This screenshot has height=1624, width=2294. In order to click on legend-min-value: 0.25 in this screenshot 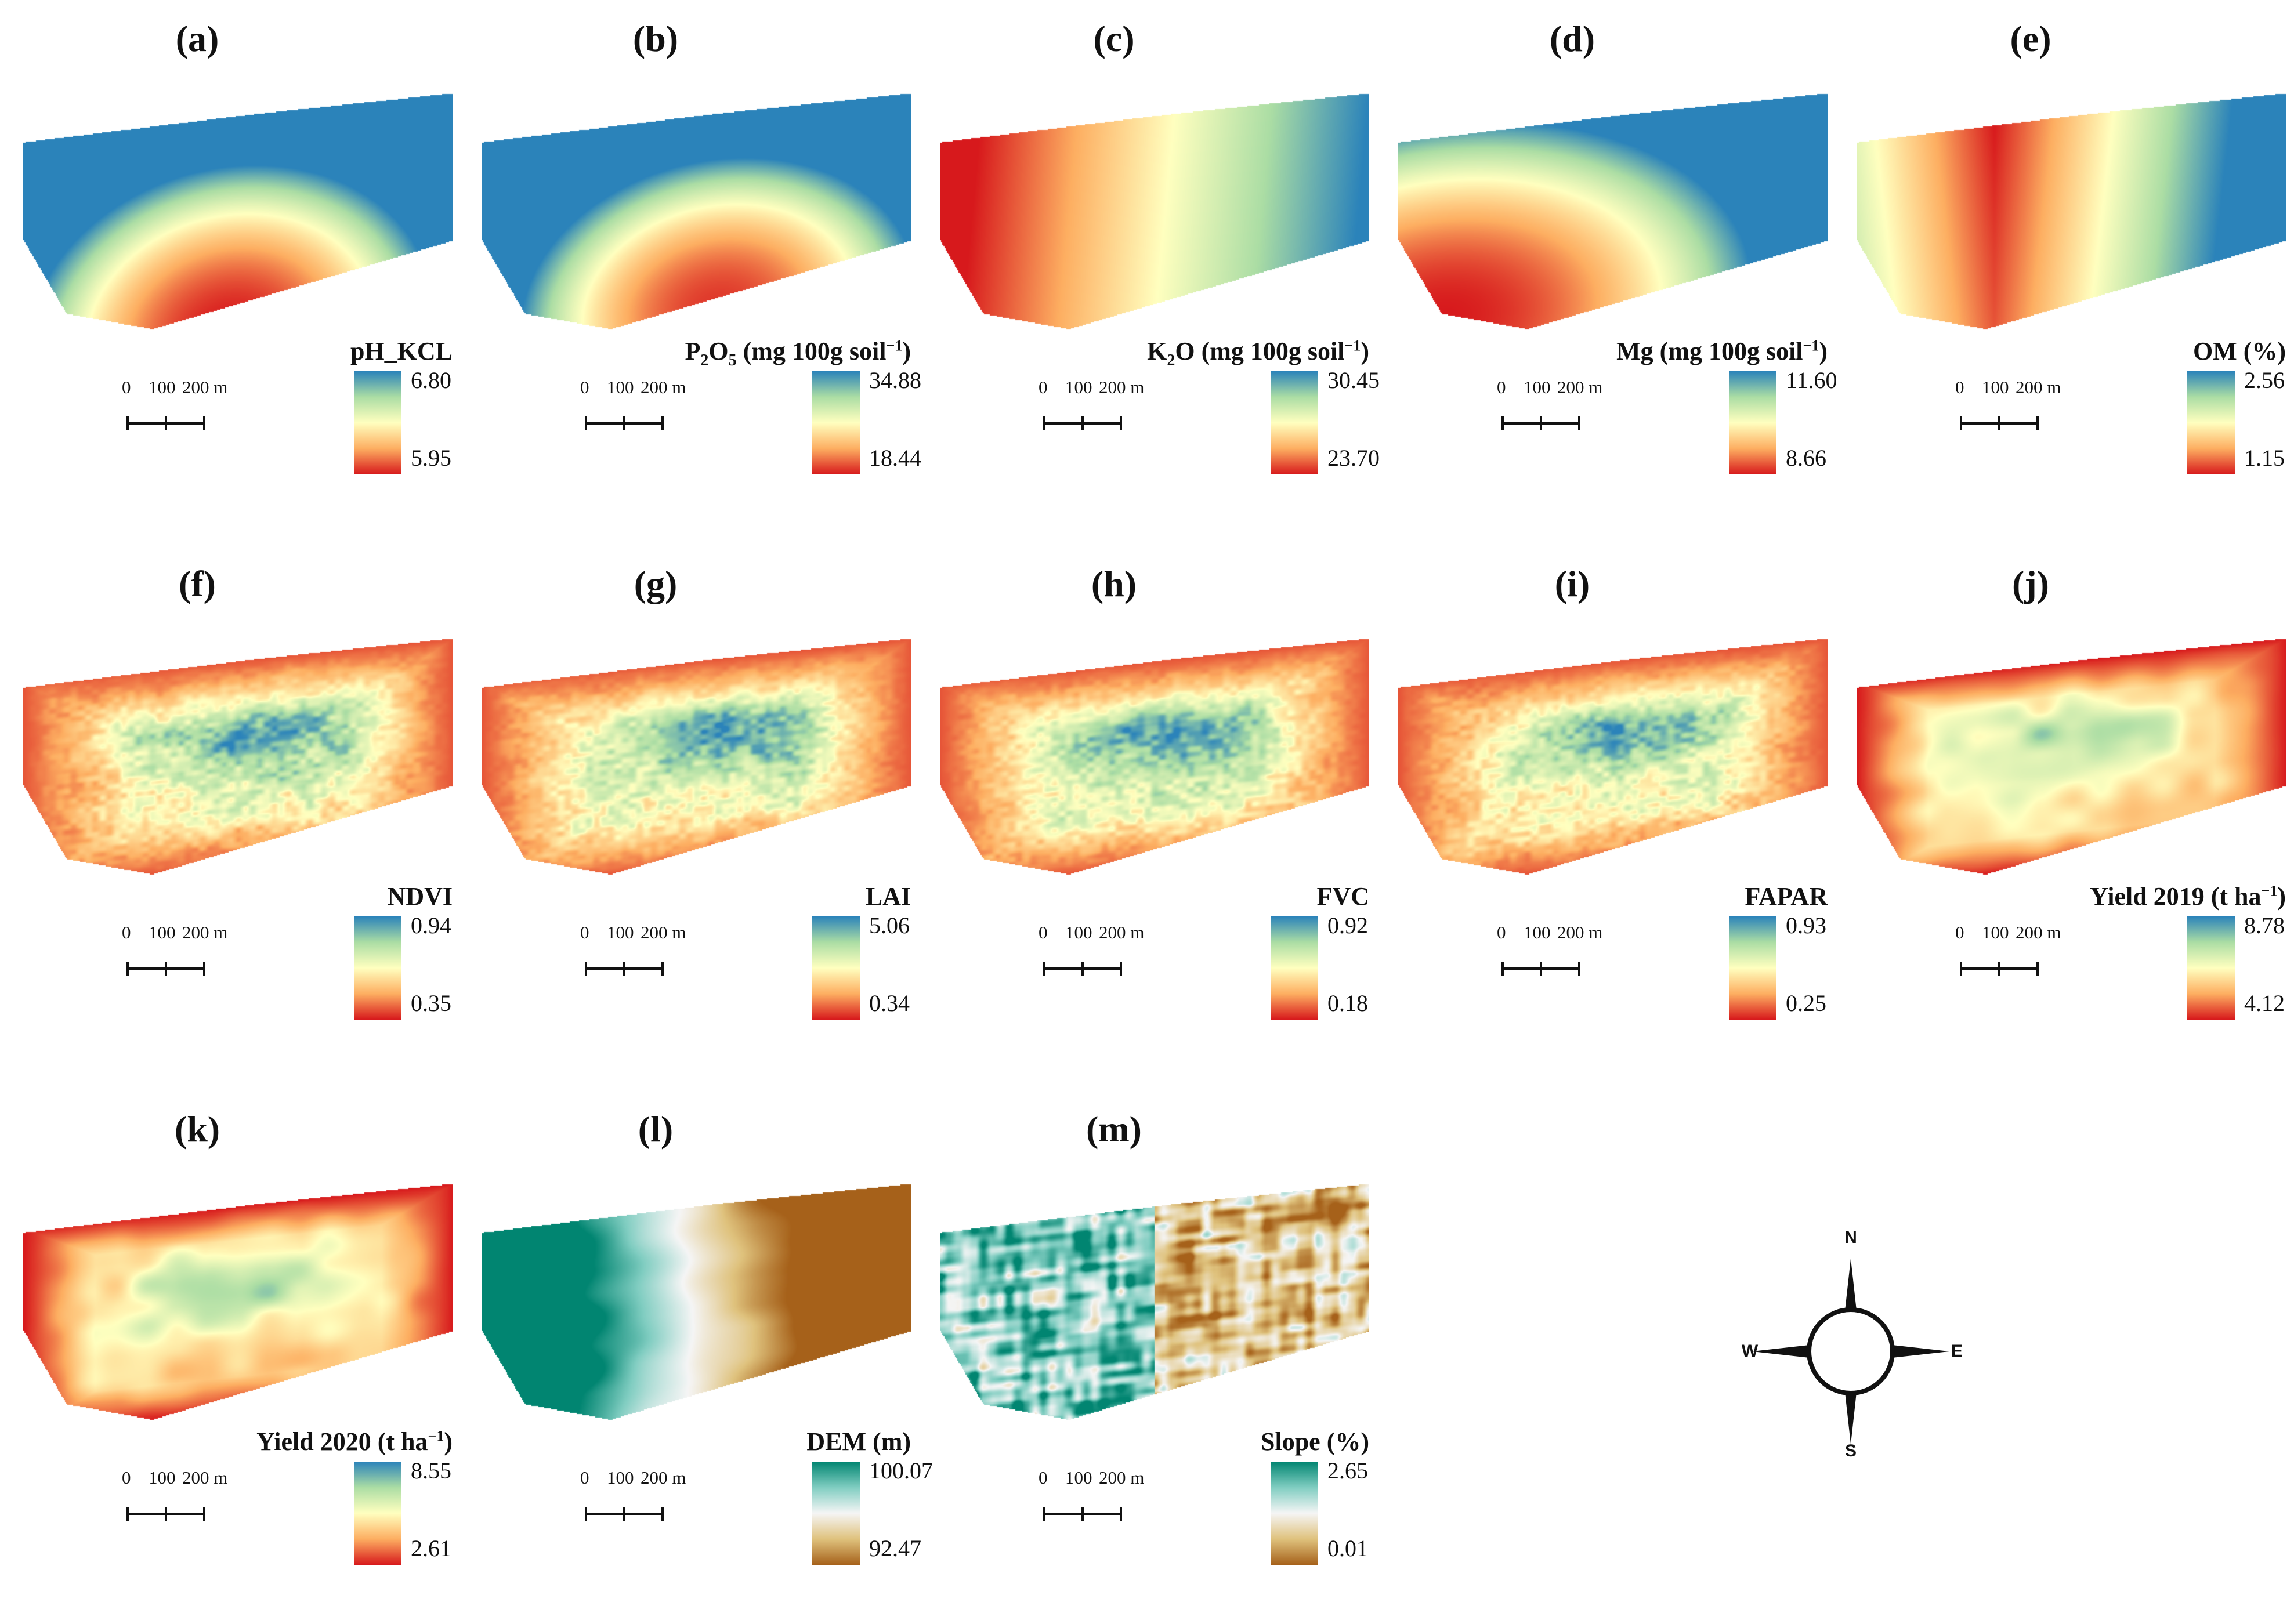, I will do `click(1806, 1003)`.